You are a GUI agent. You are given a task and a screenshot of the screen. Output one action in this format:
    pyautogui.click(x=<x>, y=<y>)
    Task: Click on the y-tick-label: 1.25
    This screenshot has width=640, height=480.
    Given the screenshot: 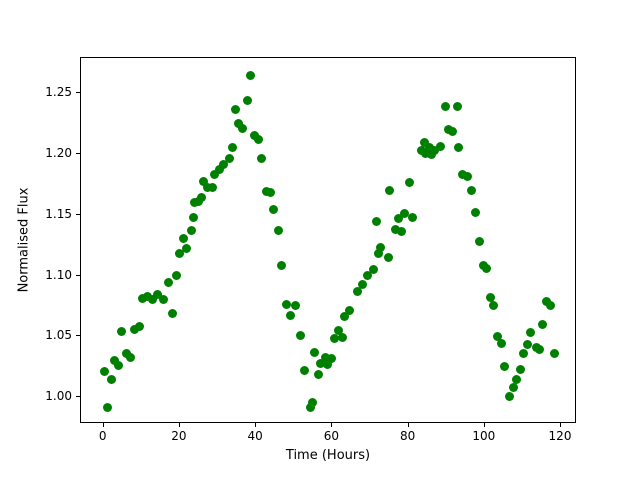 What is the action you would take?
    pyautogui.click(x=58, y=91)
    